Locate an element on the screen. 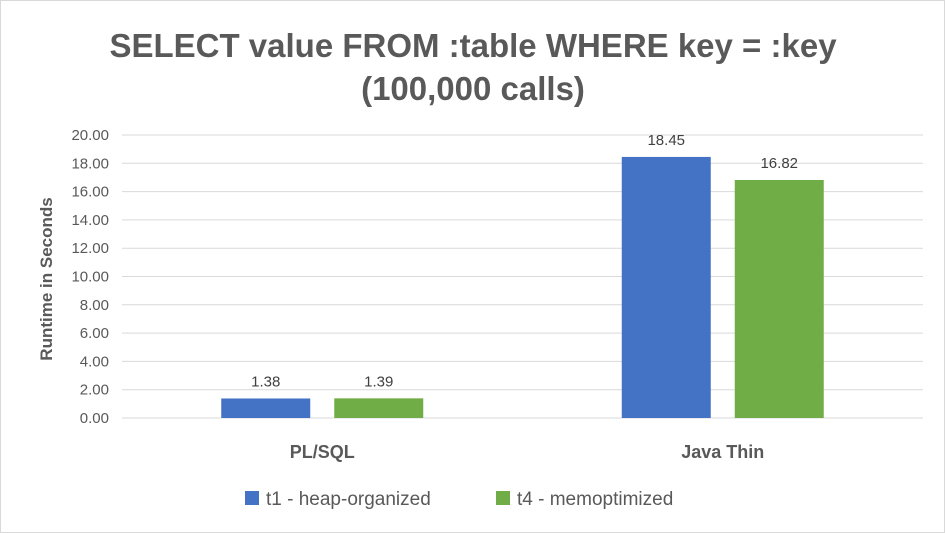 The height and width of the screenshot is (533, 945). y-tick-label: 16.00 is located at coordinates (90, 192).